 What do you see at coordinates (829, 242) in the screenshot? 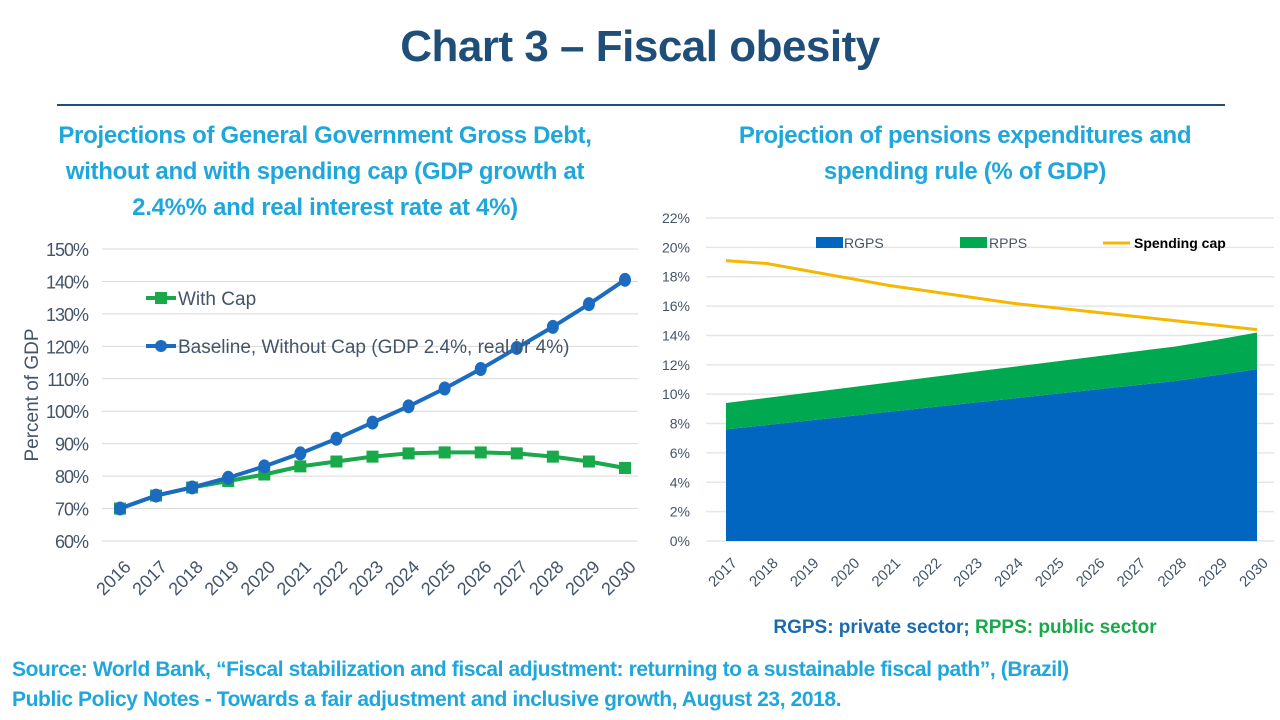
I see `legend-swatch-rgps` at bounding box center [829, 242].